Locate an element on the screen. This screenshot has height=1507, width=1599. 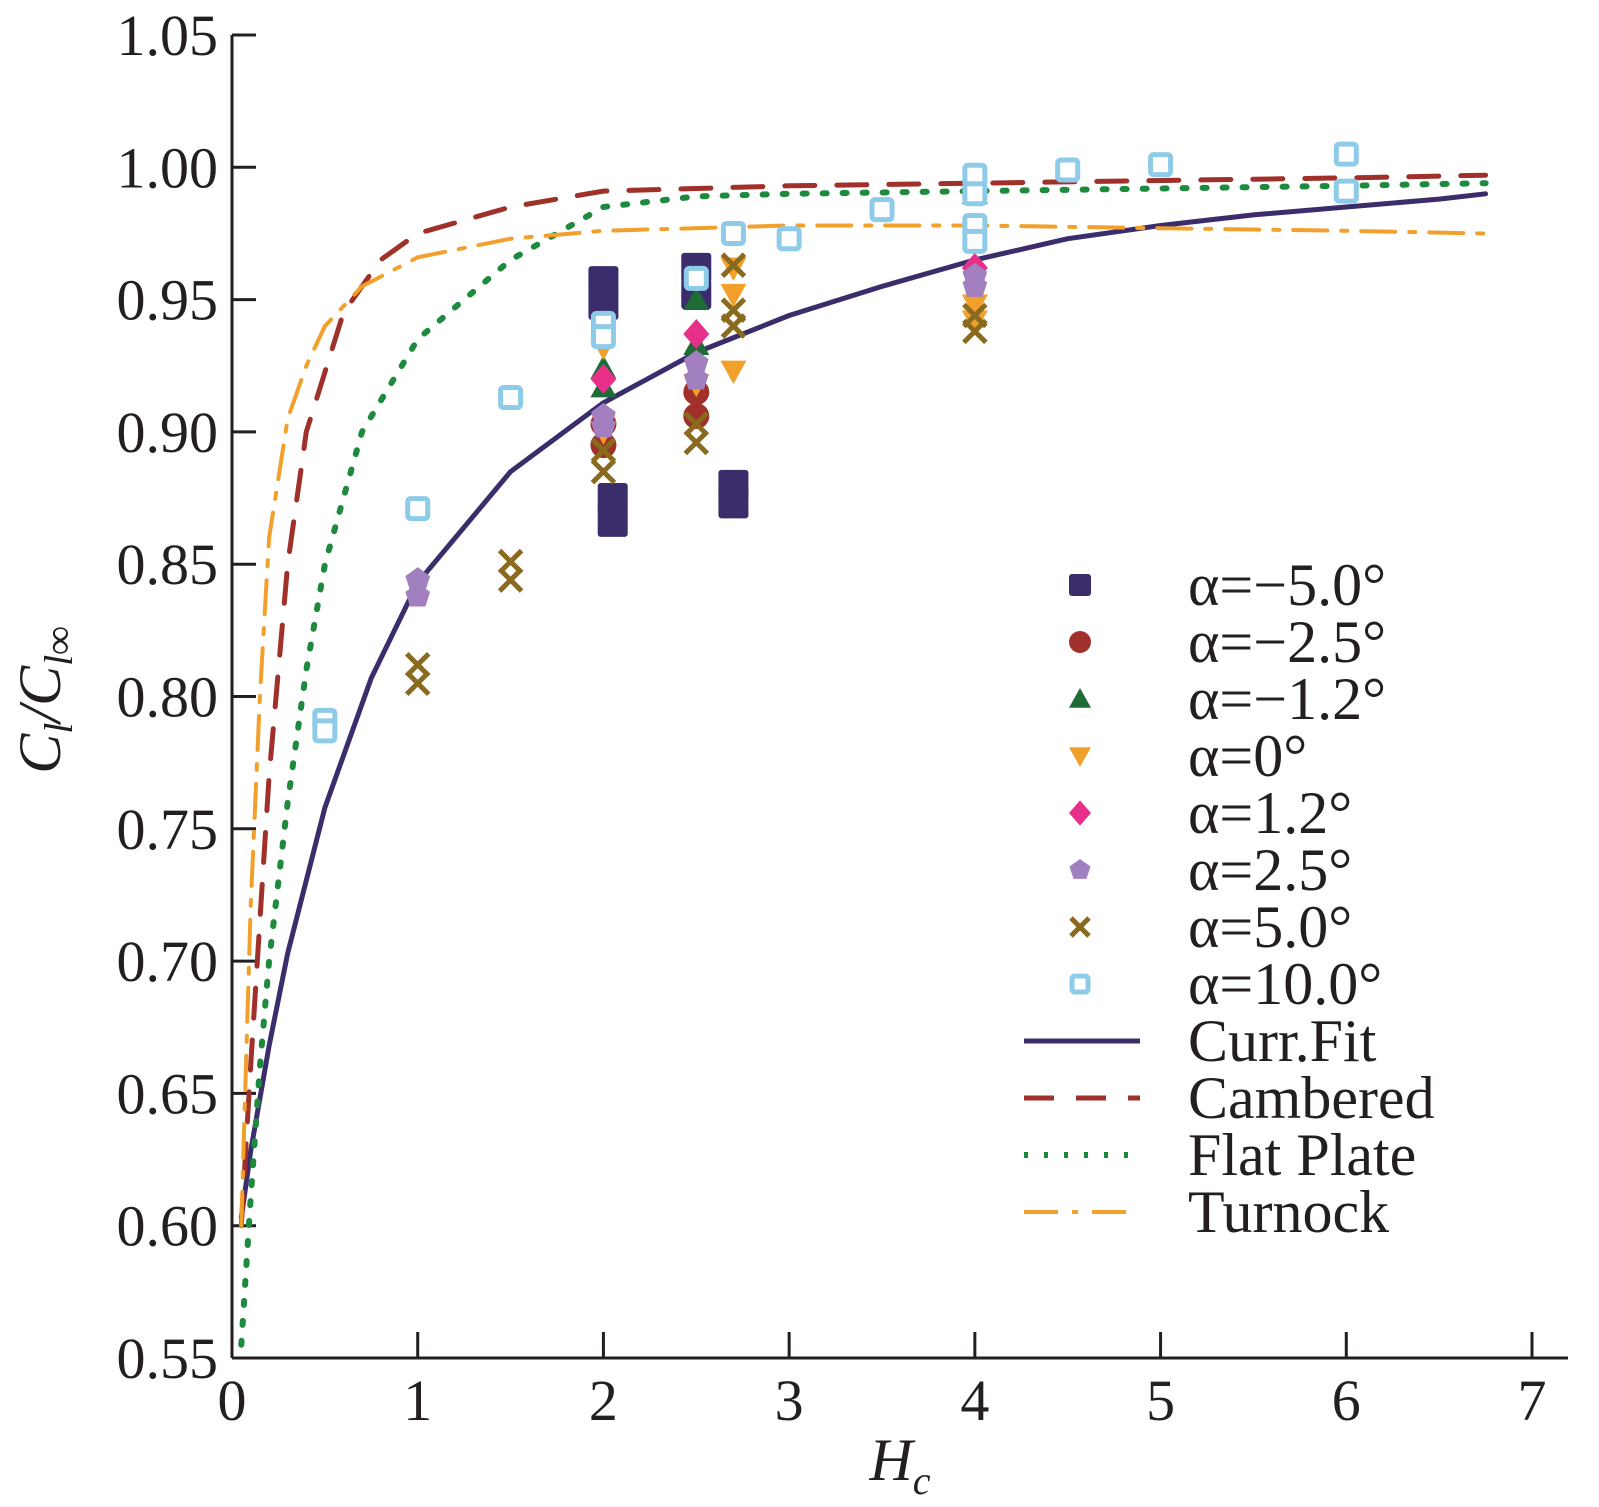
legend-item-cambered: Cambered is located at coordinates (1229, 1098).